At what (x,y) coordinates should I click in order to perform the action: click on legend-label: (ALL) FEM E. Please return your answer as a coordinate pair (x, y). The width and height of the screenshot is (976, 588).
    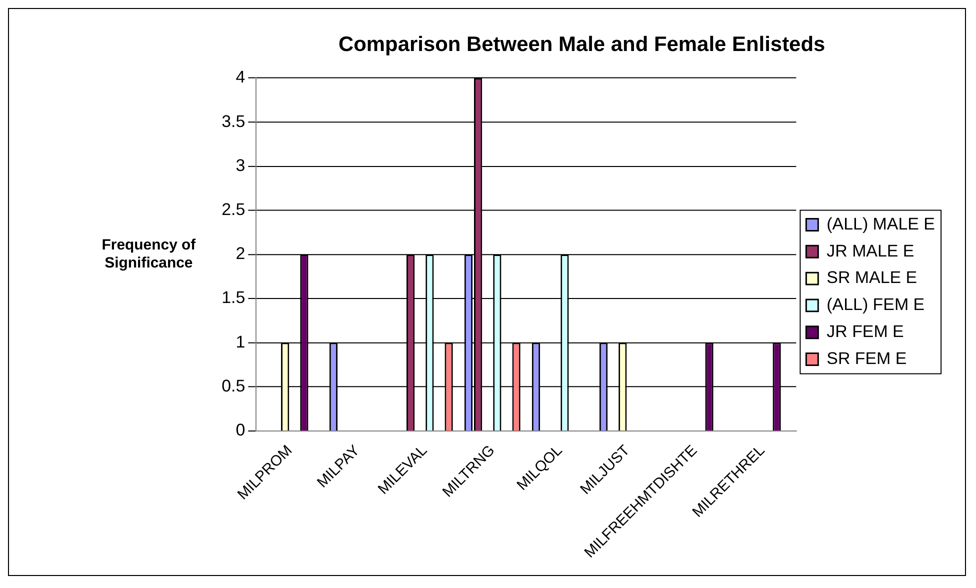
    Looking at the image, I should click on (875, 304).